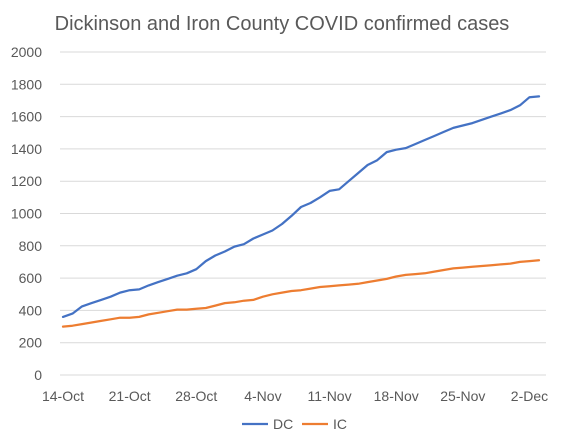 The height and width of the screenshot is (446, 566). Describe the element at coordinates (330, 396) in the screenshot. I see `x-tick-label: 11-Nov` at that location.